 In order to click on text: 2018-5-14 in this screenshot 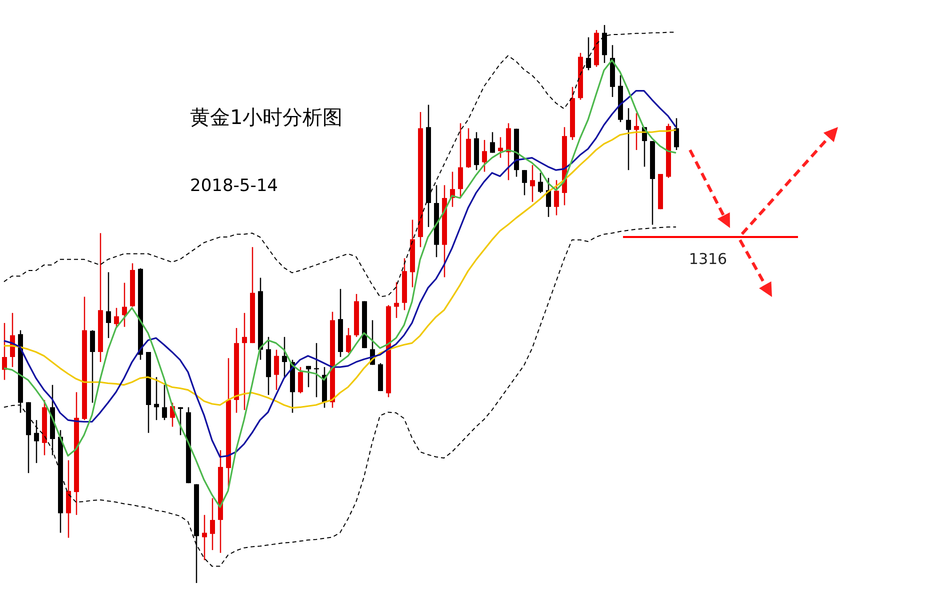, I will do `click(234, 186)`.